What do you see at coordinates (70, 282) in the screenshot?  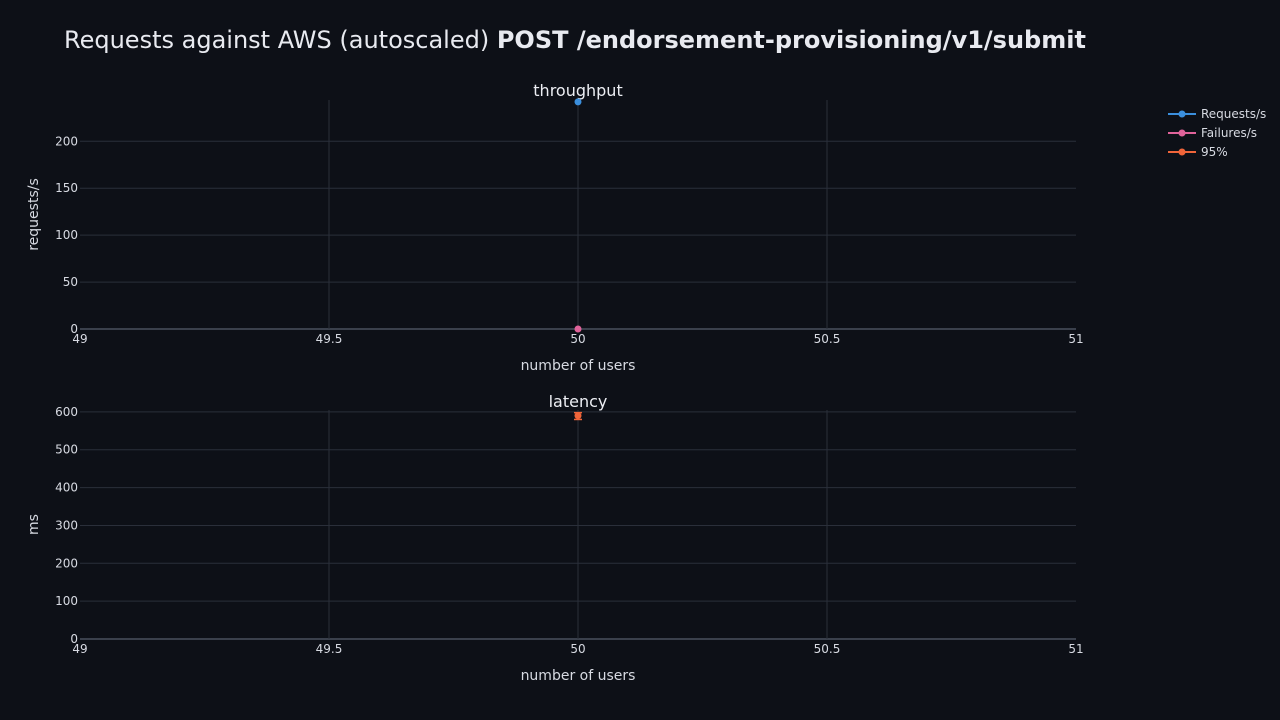 I see `y-tick-label: 50` at bounding box center [70, 282].